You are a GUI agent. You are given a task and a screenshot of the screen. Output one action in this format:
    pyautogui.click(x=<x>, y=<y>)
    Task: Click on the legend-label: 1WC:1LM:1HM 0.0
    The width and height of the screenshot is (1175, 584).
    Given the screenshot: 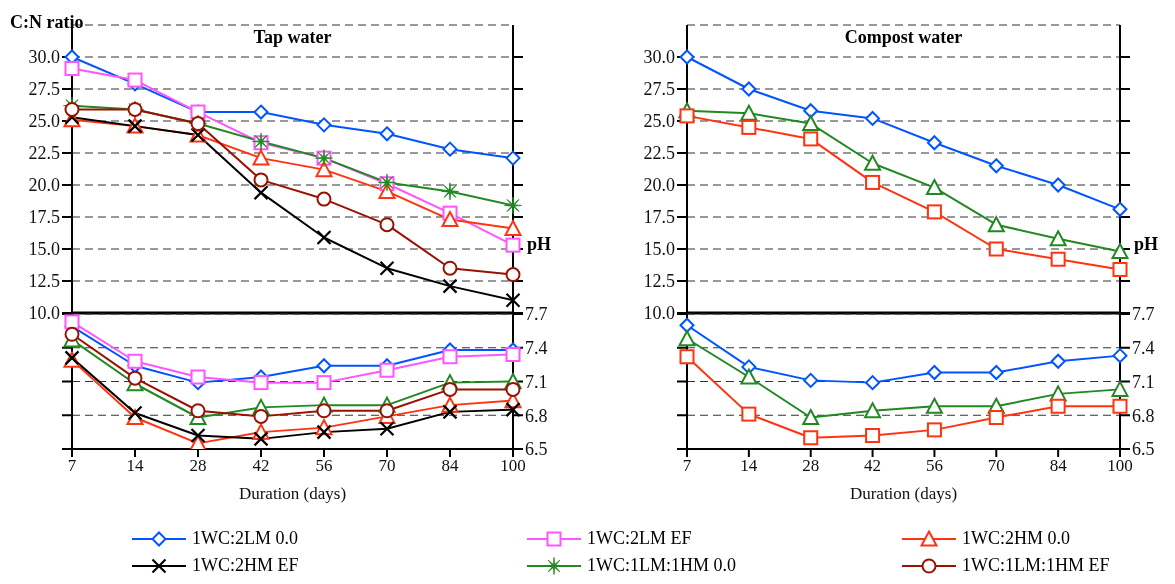 What is the action you would take?
    pyautogui.click(x=662, y=565)
    